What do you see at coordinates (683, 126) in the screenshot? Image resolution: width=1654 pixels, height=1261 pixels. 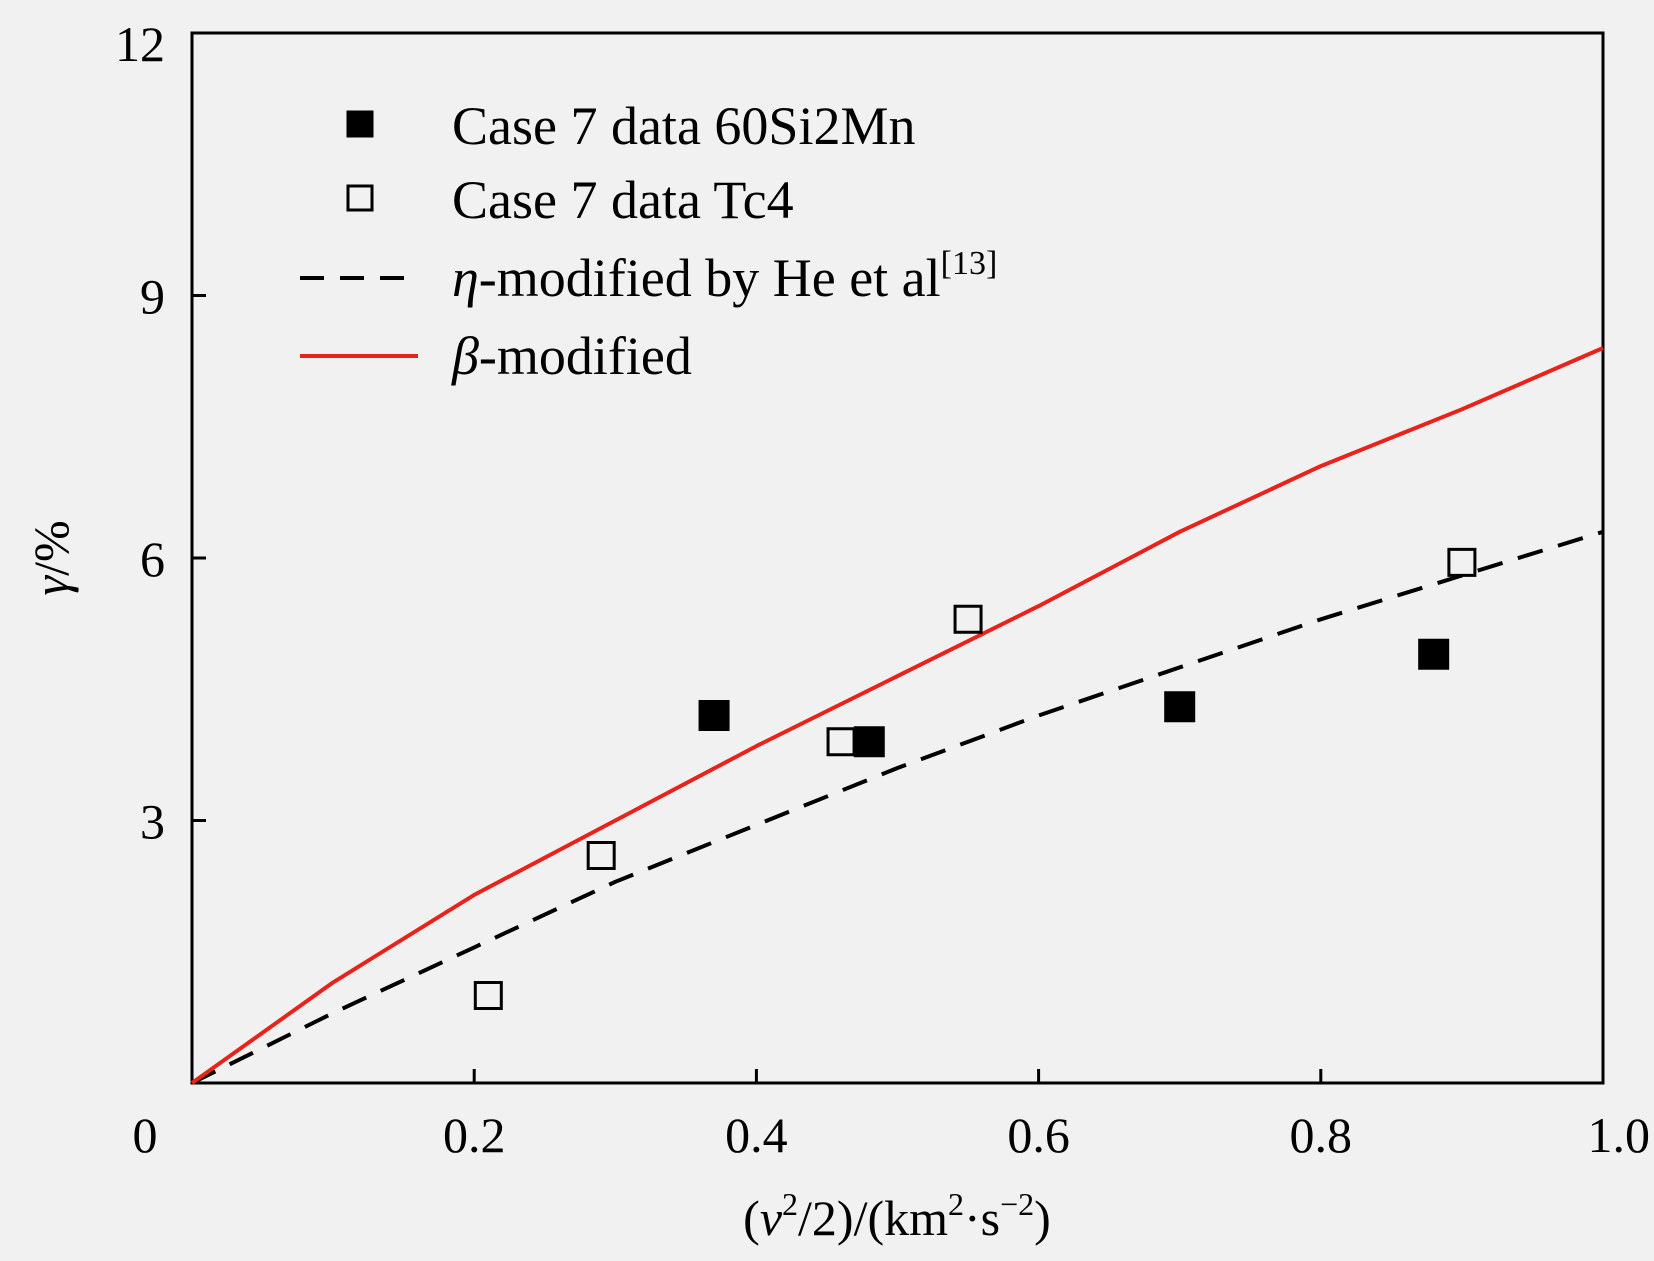 I see `legend-label: Case 7 data 60Si2Mn` at bounding box center [683, 126].